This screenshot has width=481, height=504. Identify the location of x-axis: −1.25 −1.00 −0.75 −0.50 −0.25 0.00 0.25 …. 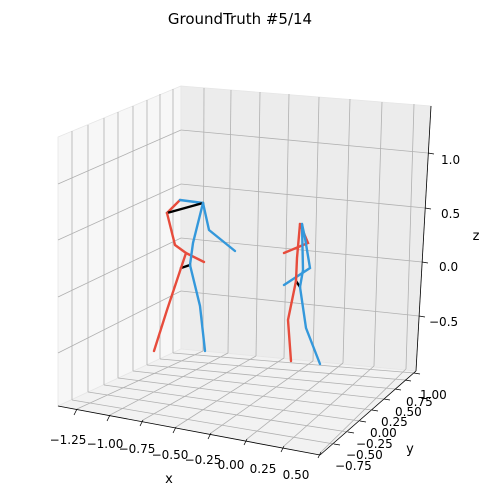
(186, 447).